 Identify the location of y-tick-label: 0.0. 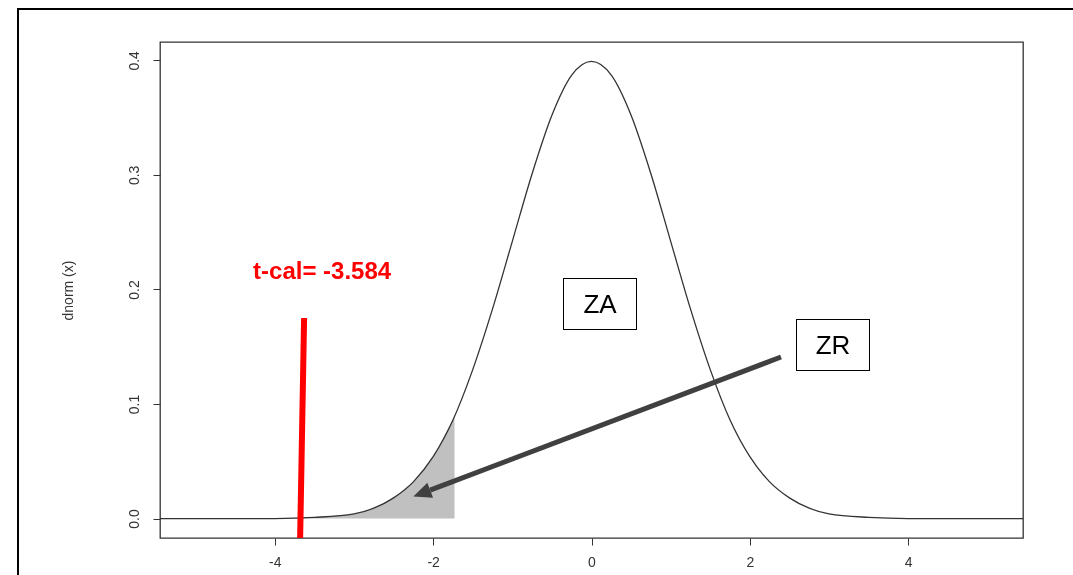
(133, 519).